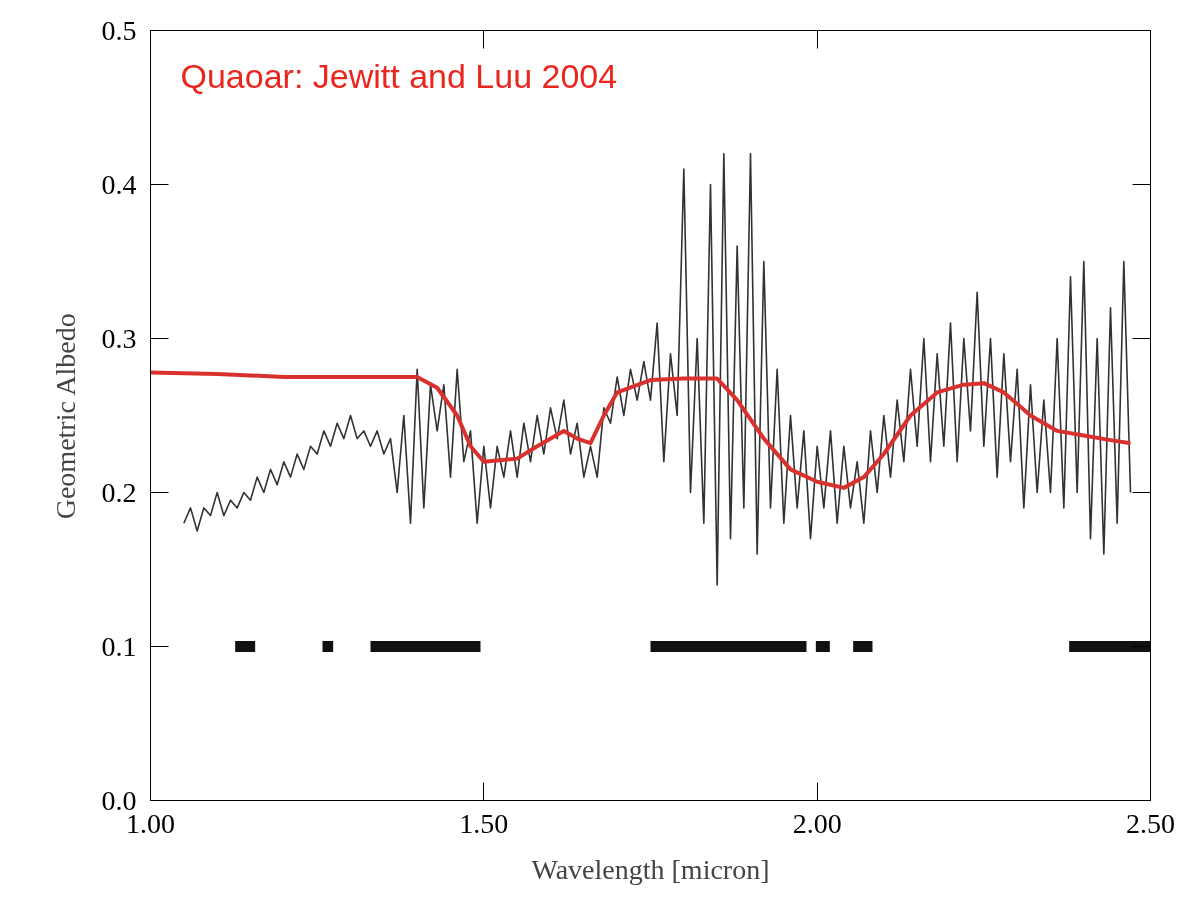  Describe the element at coordinates (119, 338) in the screenshot. I see `y-tick-label: 0.3` at that location.